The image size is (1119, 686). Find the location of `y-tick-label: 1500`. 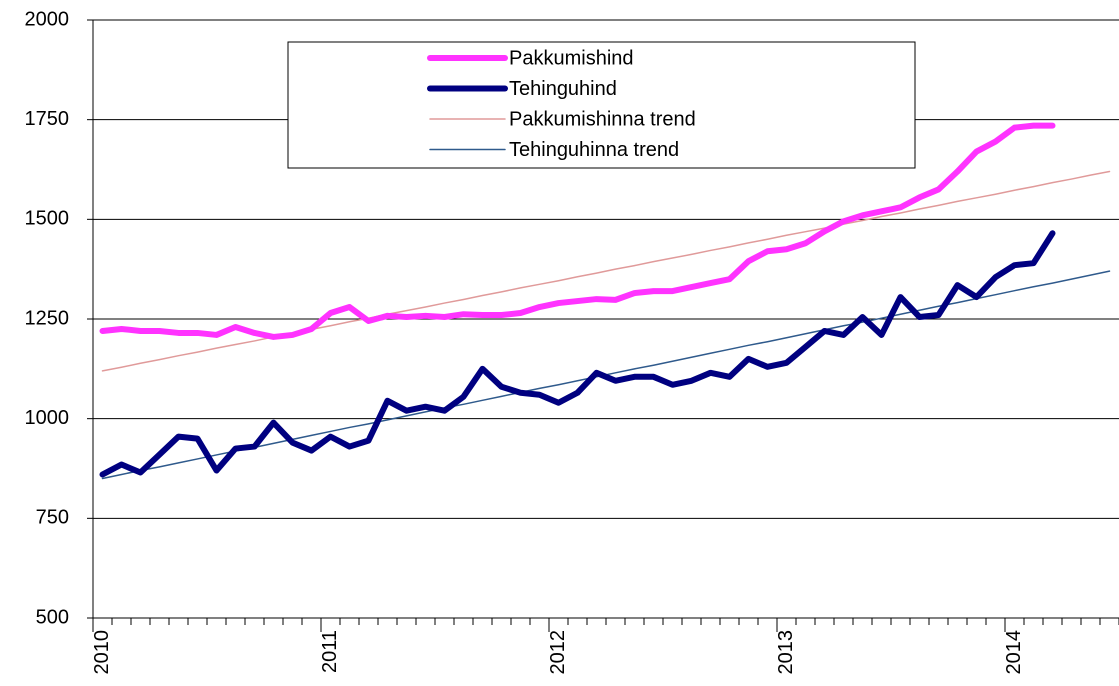

y-tick-label: 1500 is located at coordinates (47, 219).